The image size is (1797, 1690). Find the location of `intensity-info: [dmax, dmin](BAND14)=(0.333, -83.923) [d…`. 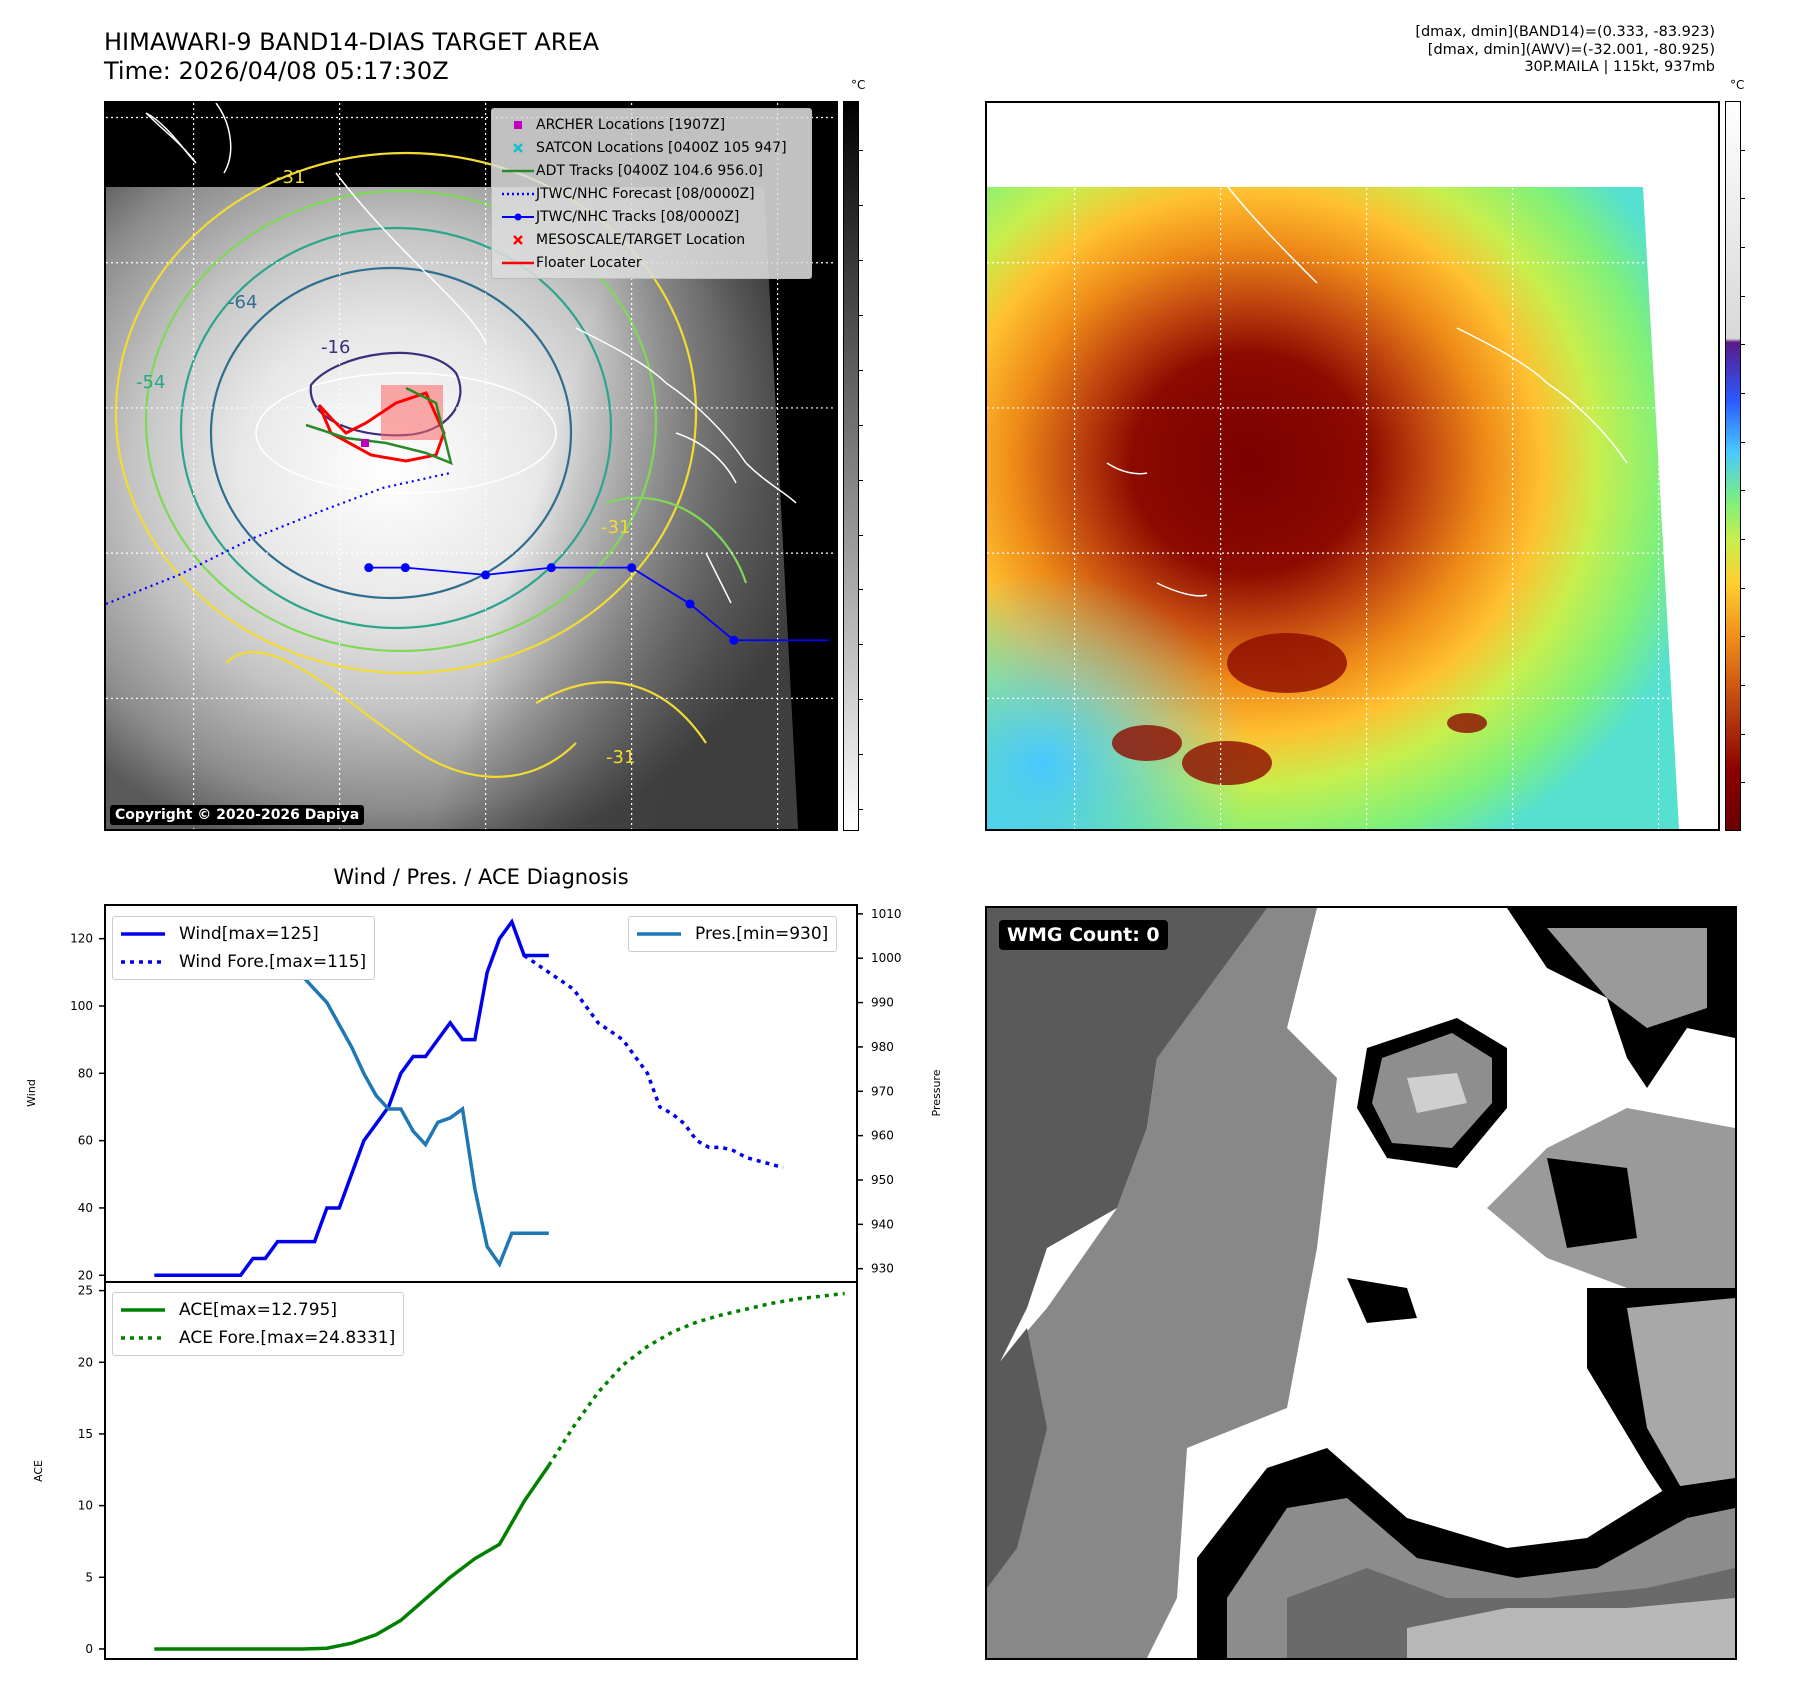

intensity-info: [dmax, dmin](BAND14)=(0.333, -83.923) [d… is located at coordinates (1565, 50).